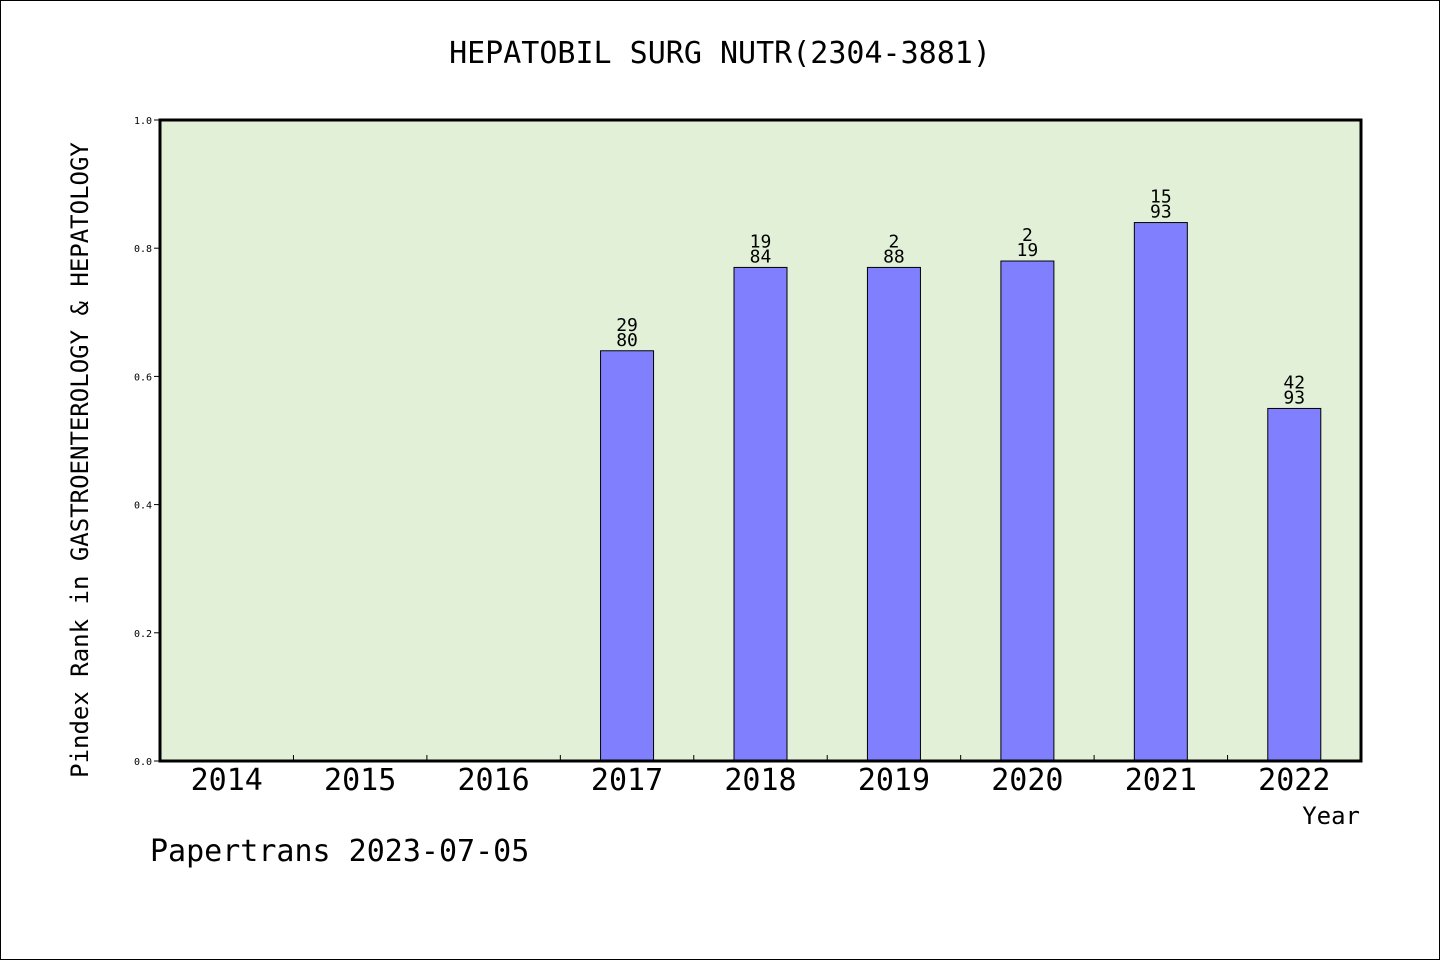 The image size is (1440, 960). I want to click on bar-label-total-2021: 93, so click(1161, 212).